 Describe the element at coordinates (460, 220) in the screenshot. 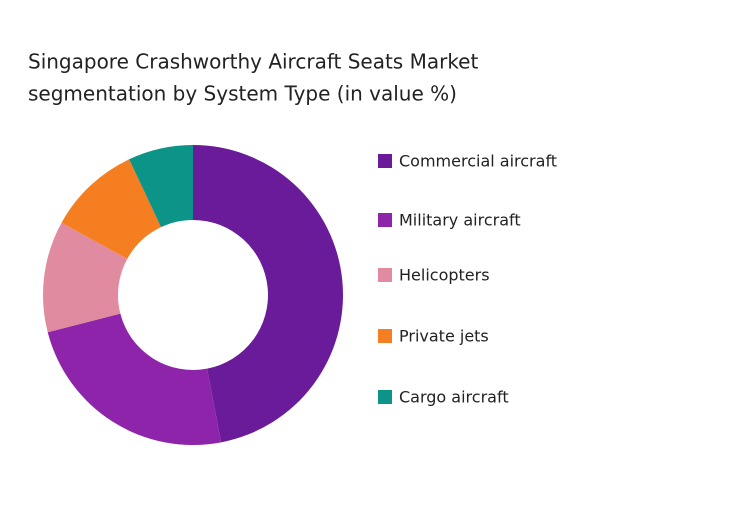

I see `legend-label: Military aircraft` at that location.